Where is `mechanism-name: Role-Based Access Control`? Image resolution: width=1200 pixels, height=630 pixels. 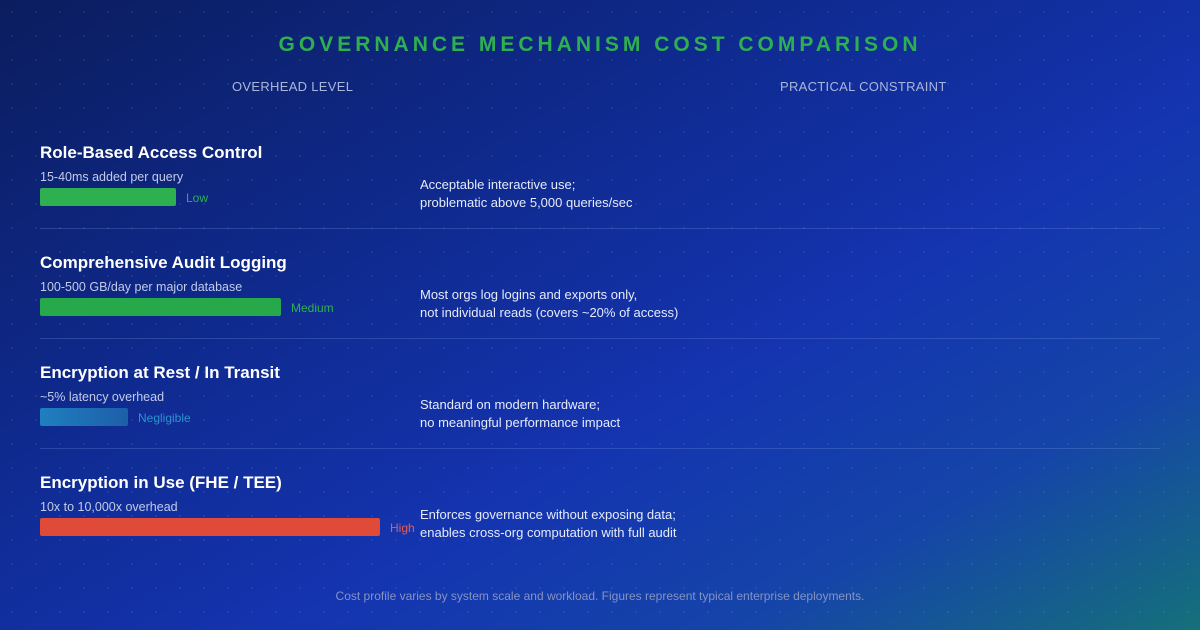
mechanism-name: Role-Based Access Control is located at coordinates (151, 152).